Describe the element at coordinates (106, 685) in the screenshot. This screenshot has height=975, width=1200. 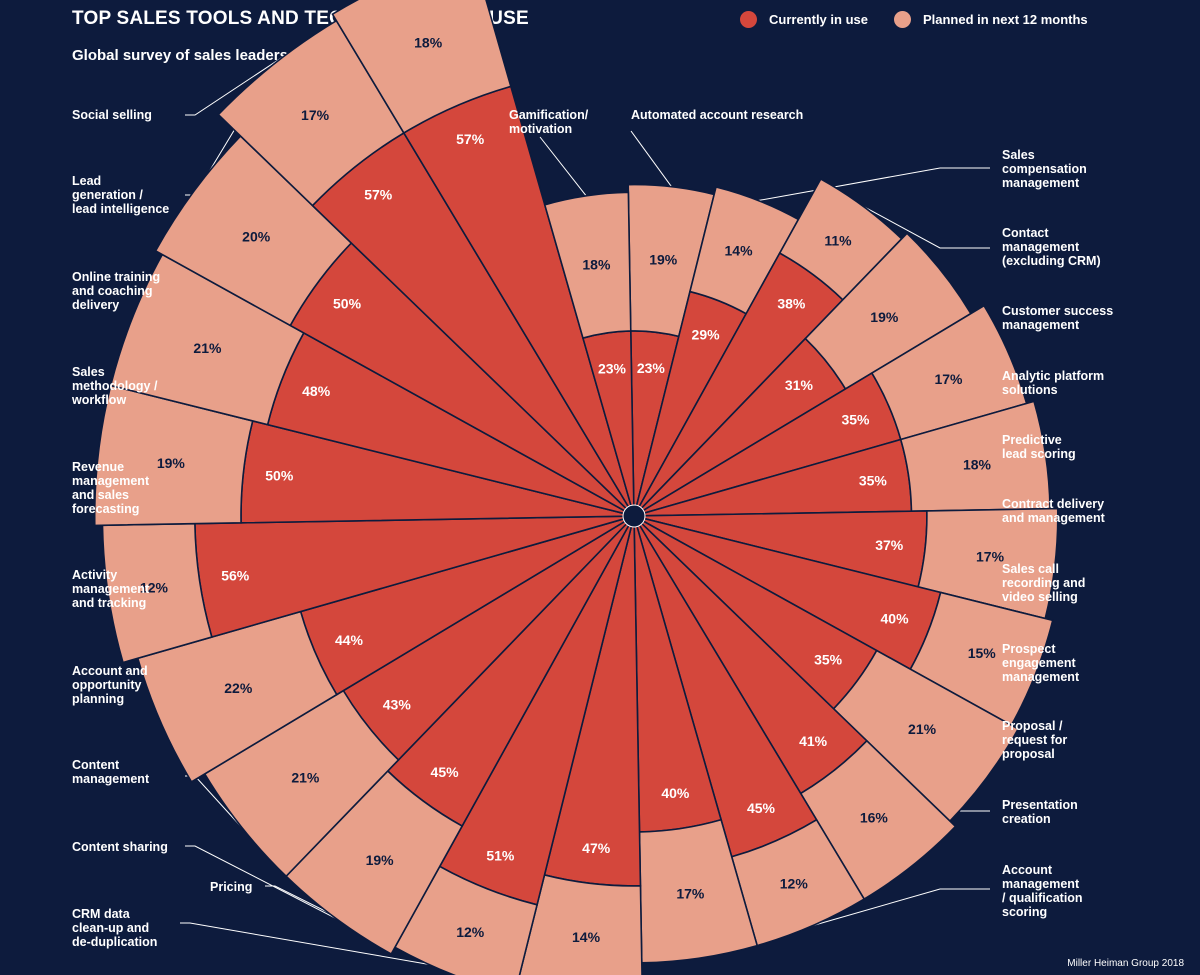
I see `category-label-line: opportunity` at that location.